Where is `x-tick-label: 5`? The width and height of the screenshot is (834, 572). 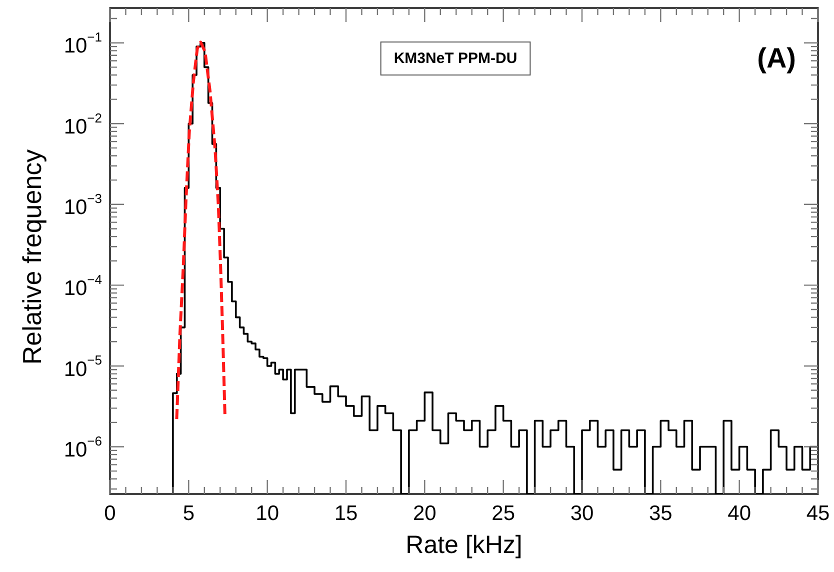
x-tick-label: 5 is located at coordinates (188, 513).